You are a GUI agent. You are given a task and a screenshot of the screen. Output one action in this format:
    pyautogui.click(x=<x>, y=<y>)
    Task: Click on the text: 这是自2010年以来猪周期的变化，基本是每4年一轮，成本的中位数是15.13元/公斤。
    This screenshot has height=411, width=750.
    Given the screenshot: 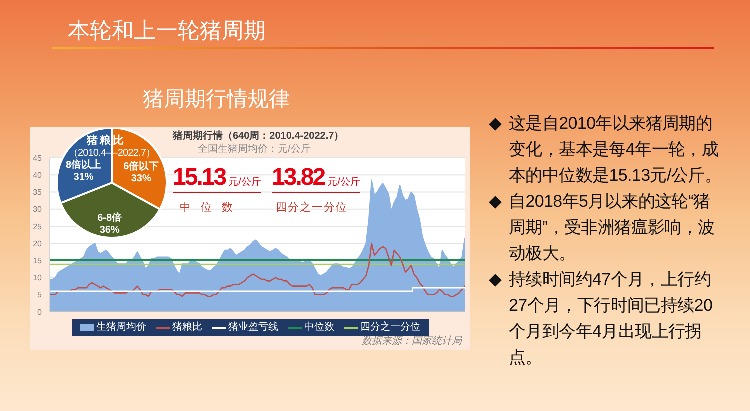 What is the action you would take?
    pyautogui.click(x=615, y=150)
    